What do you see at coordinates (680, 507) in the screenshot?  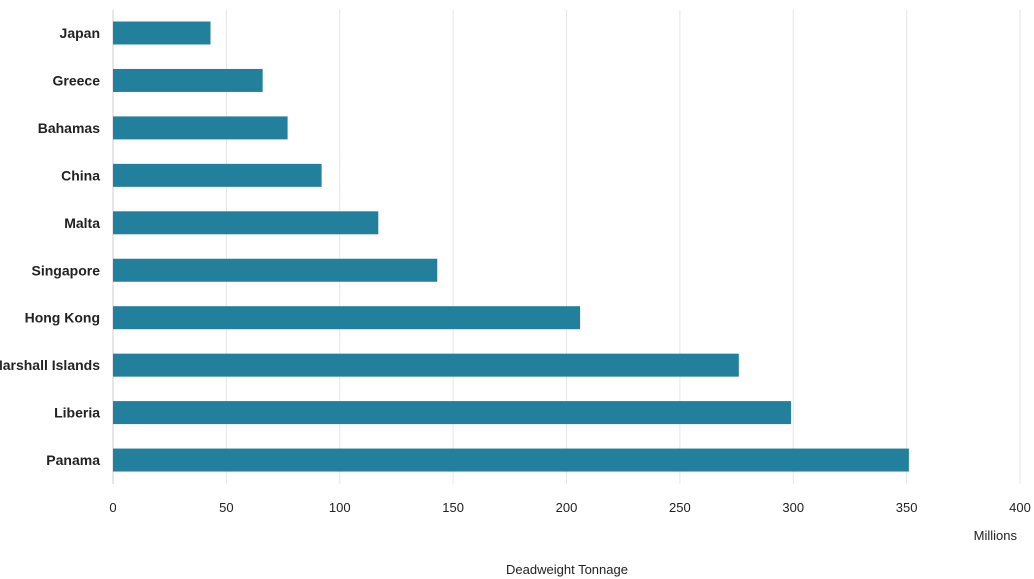 I see `x-tick-label-250: 250` at bounding box center [680, 507].